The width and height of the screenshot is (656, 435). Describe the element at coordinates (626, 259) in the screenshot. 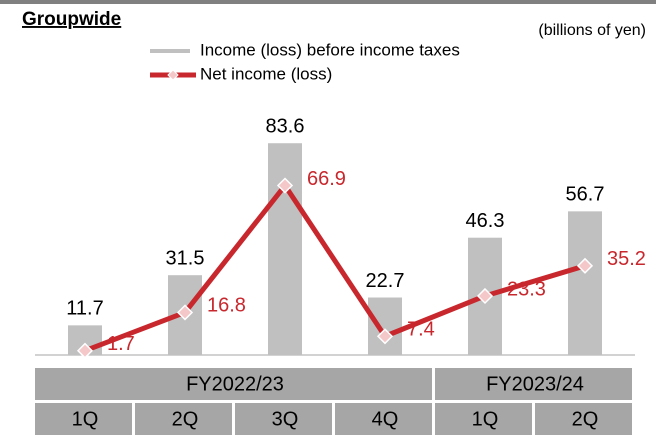

I see `line-value-label: 35.2` at that location.